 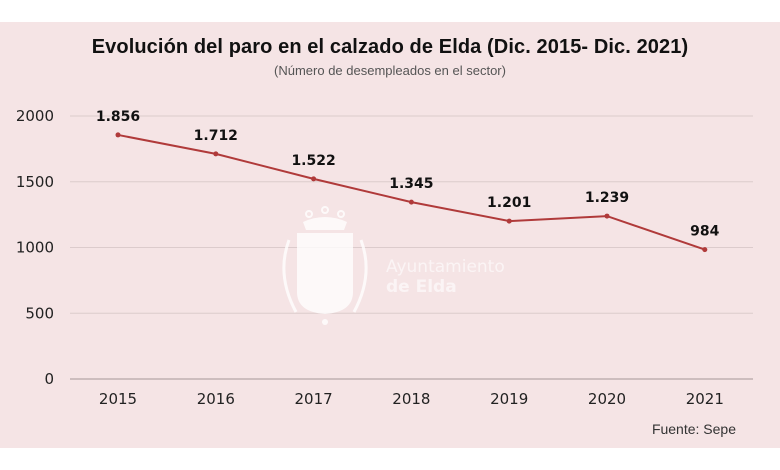 I want to click on chart-subtitle: (Número de desempleados en el sector), so click(x=390, y=70).